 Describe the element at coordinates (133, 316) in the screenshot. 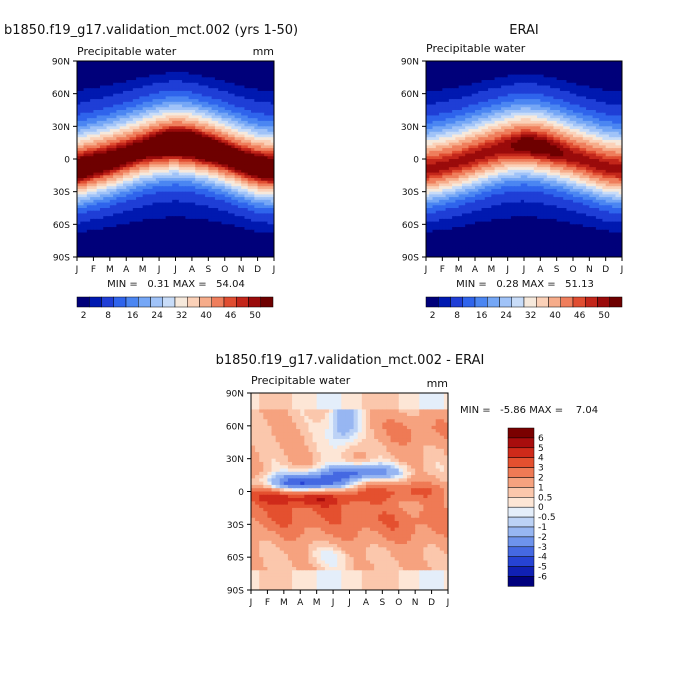

I see `colorbar-label: 16` at that location.